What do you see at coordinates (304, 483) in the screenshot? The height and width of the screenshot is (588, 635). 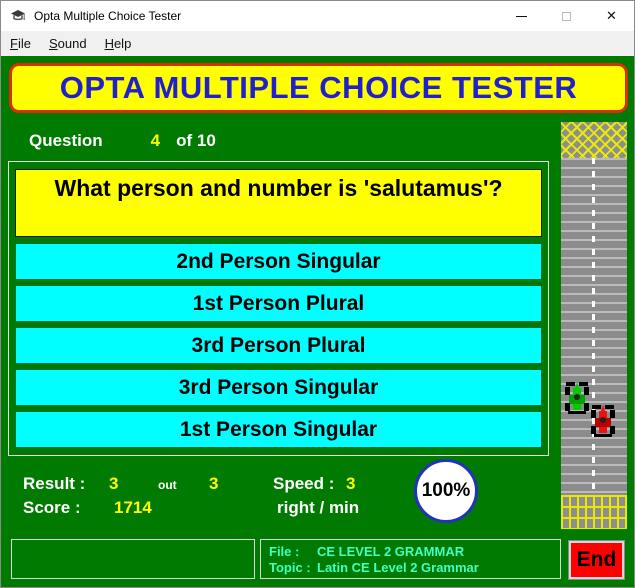 I see `speed-label: Speed :` at bounding box center [304, 483].